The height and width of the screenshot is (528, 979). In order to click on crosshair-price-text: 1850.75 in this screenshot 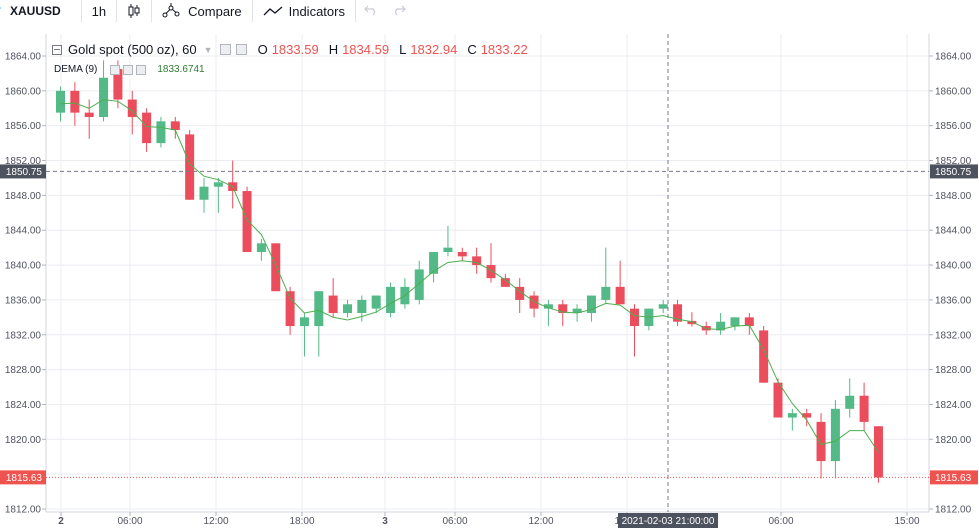, I will do `click(953, 172)`.